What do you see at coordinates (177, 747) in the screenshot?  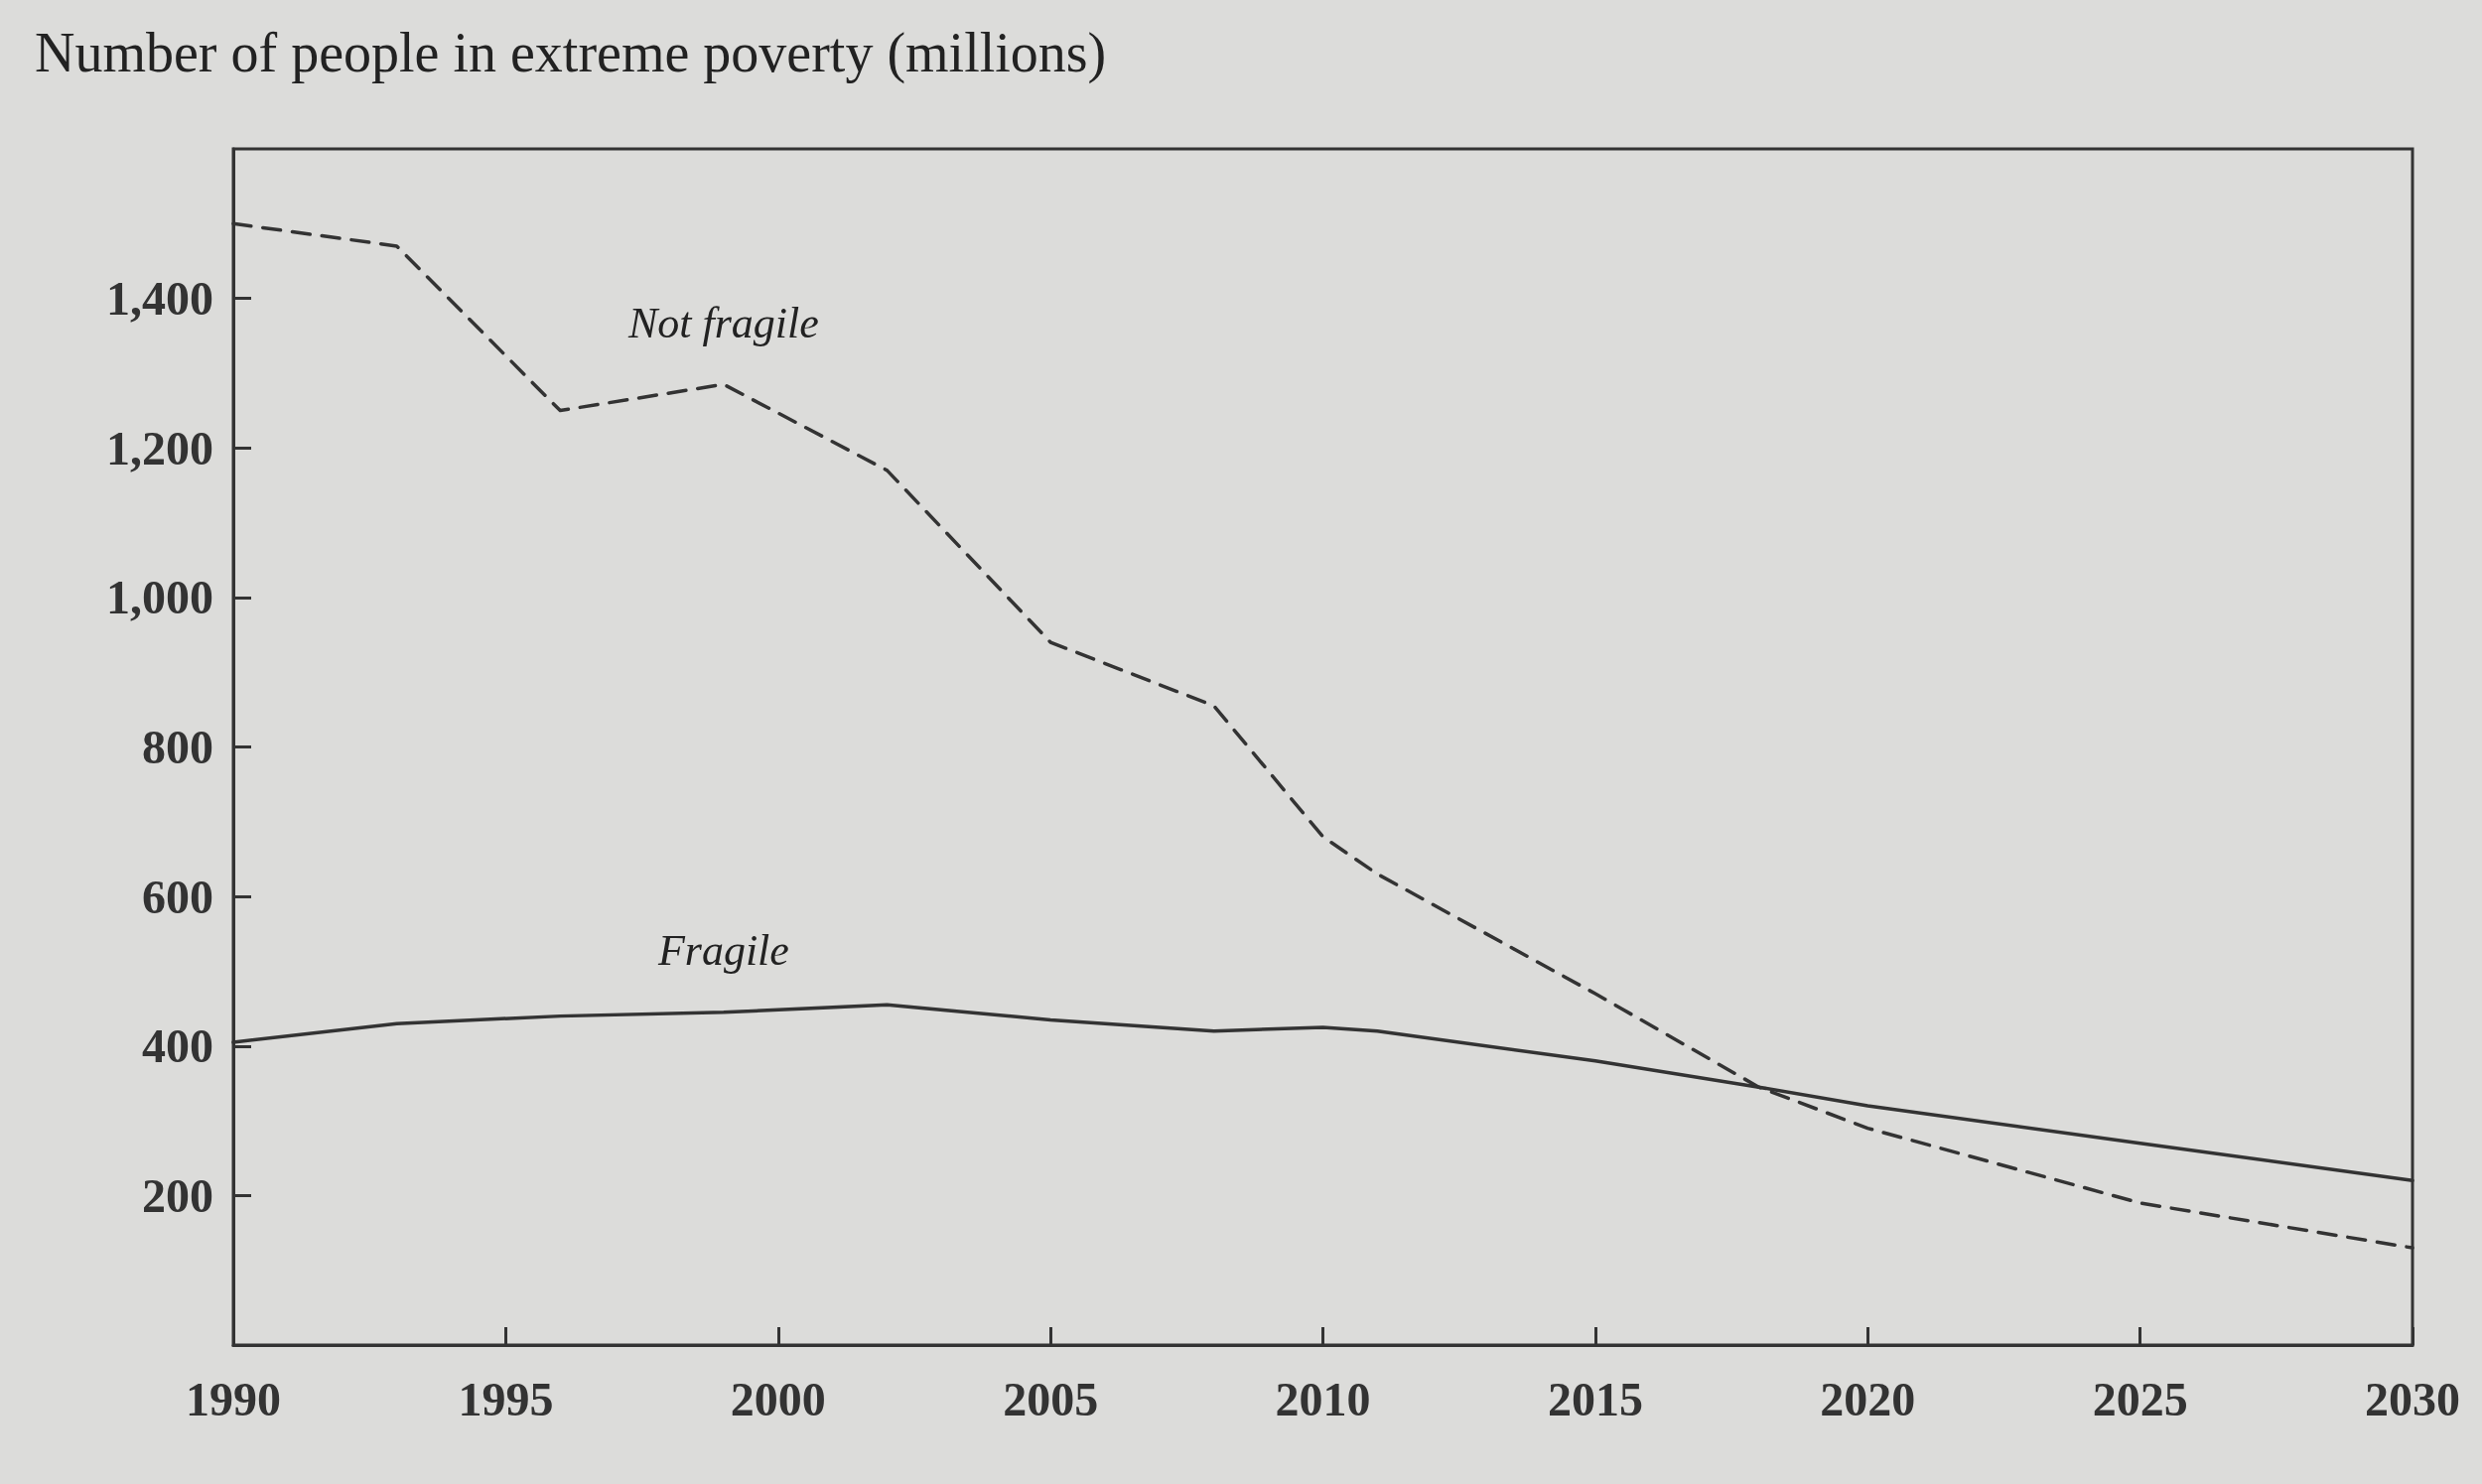 I see `y-tick-label: 800` at bounding box center [177, 747].